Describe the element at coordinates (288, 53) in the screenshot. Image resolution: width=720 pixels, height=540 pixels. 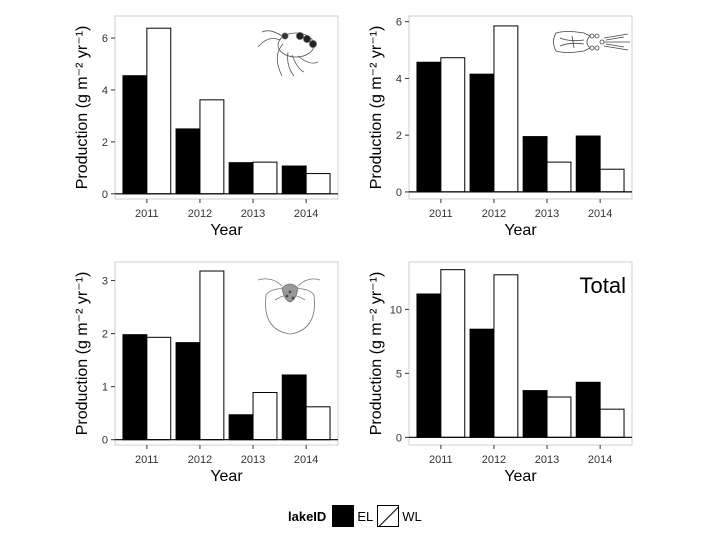
I see `copepod-icon` at that location.